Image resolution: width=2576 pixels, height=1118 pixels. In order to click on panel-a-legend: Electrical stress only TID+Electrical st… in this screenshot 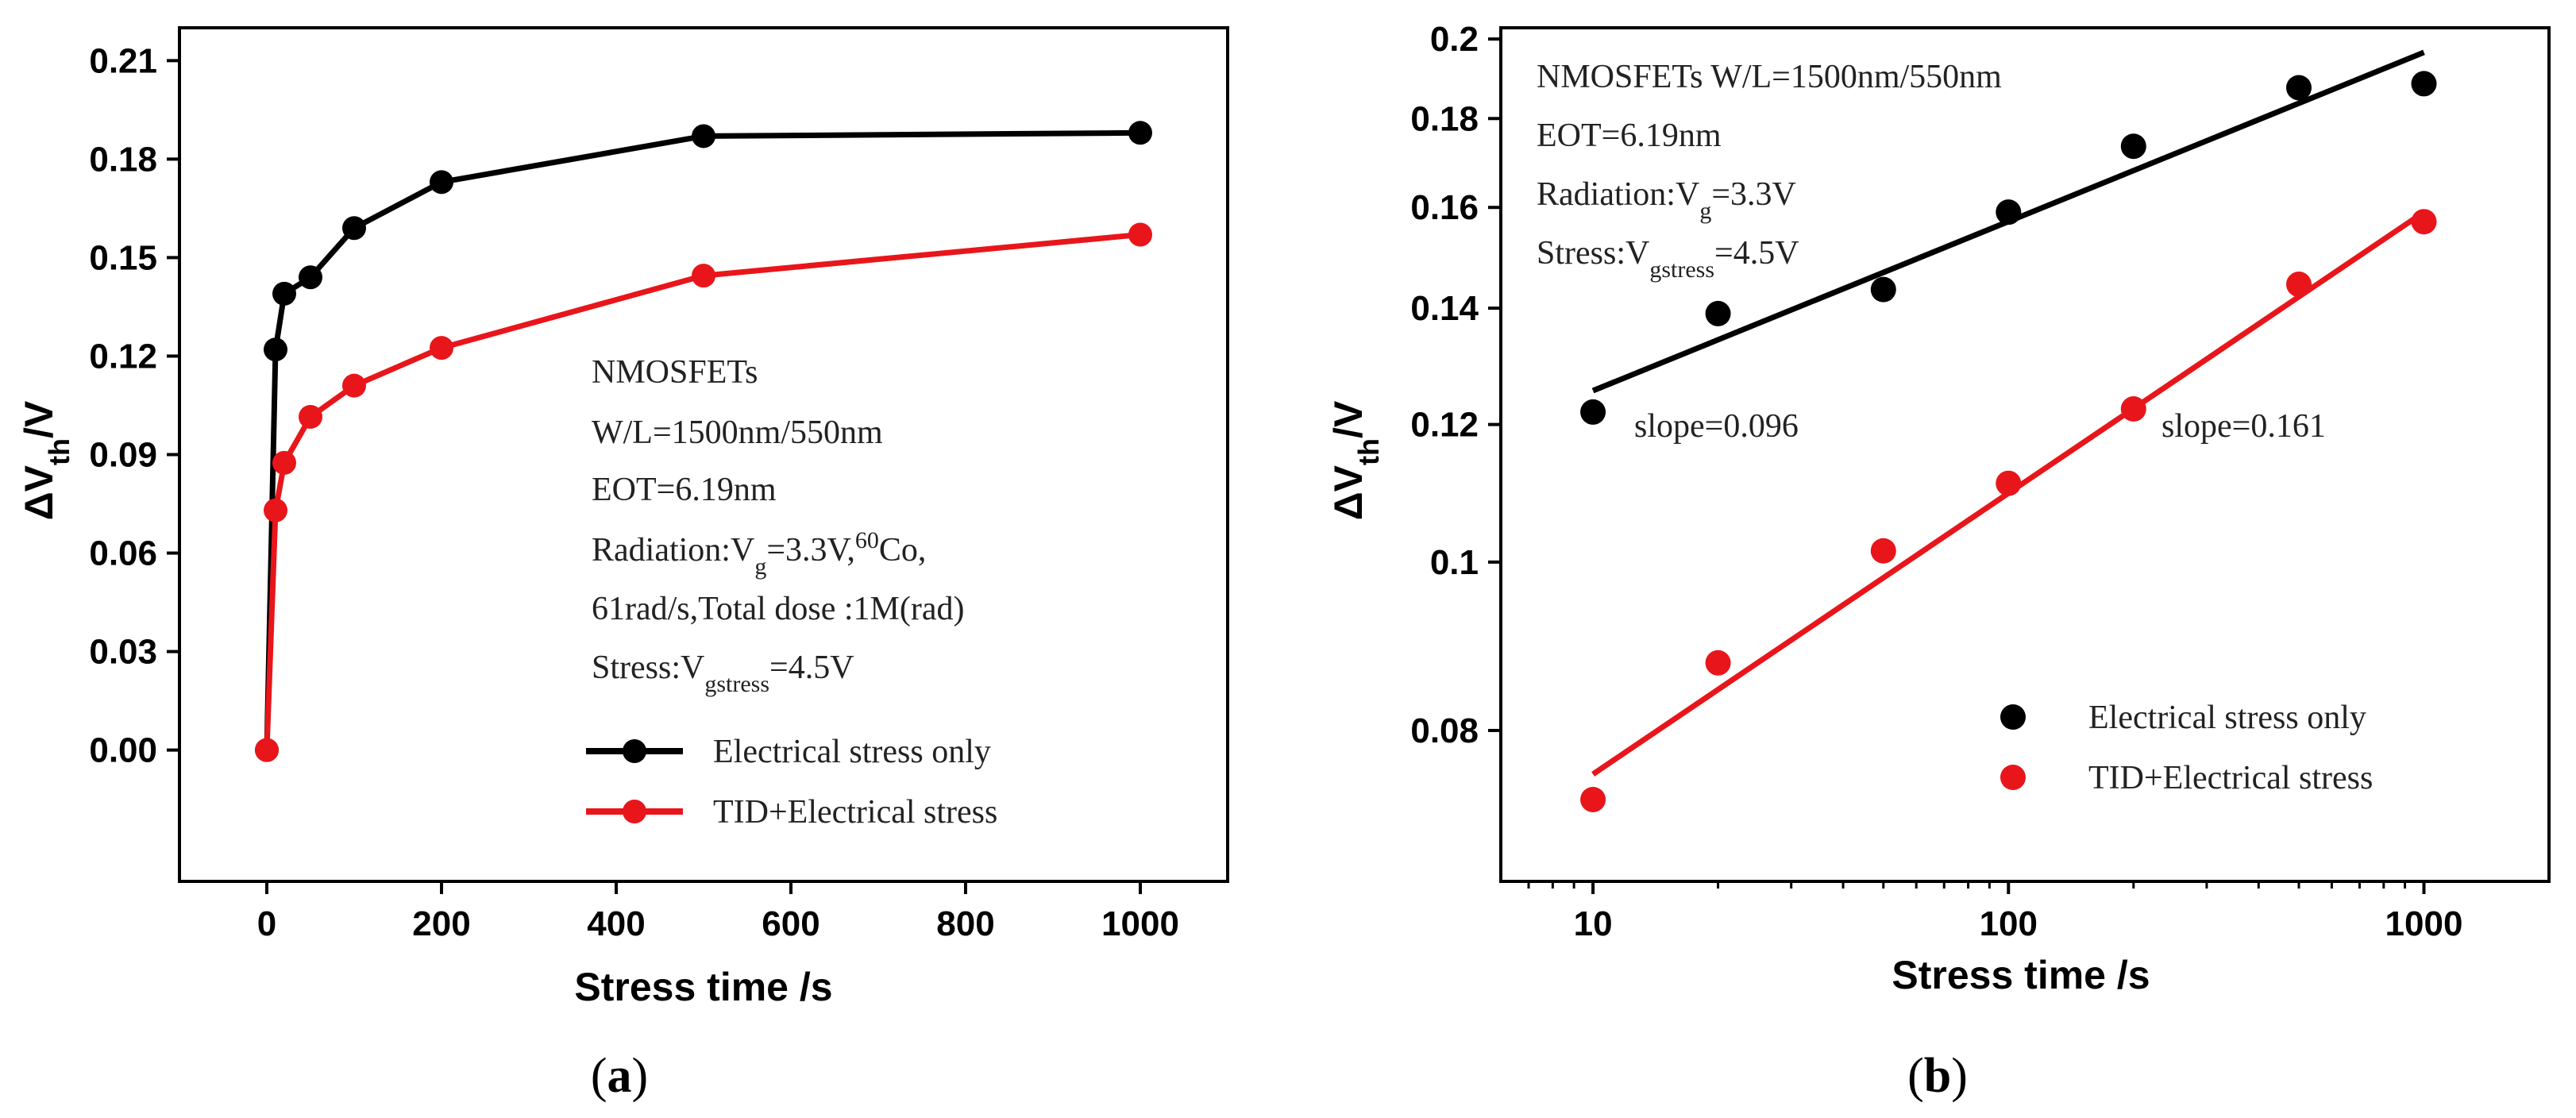, I will do `click(791, 783)`.